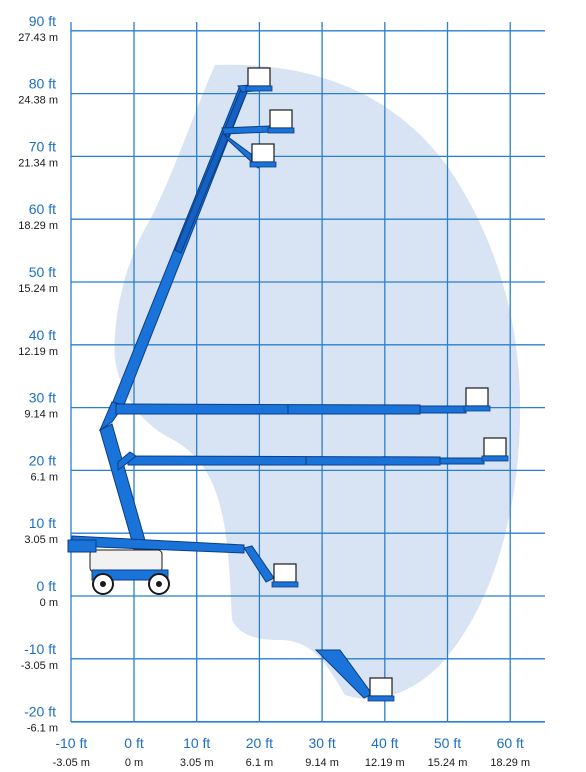 This screenshot has height=772, width=586. I want to click on y-tick-label-m: 15.24 m, so click(38, 289).